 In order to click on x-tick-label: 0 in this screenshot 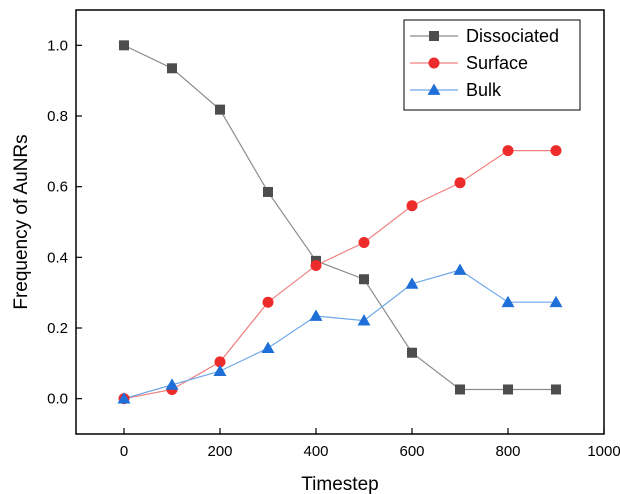, I will do `click(124, 451)`.